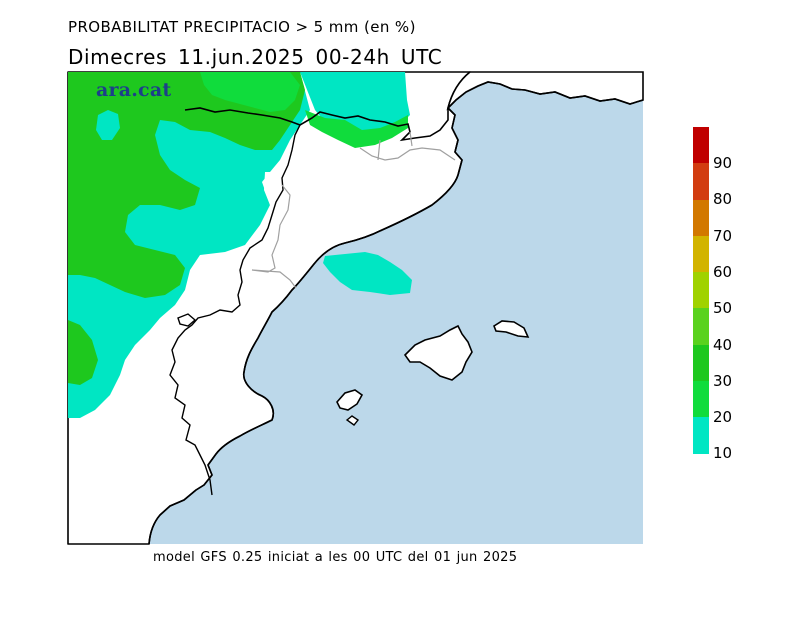 Image resolution: width=800 pixels, height=617 pixels. What do you see at coordinates (511, 329) in the screenshot?
I see `menorca-island` at bounding box center [511, 329].